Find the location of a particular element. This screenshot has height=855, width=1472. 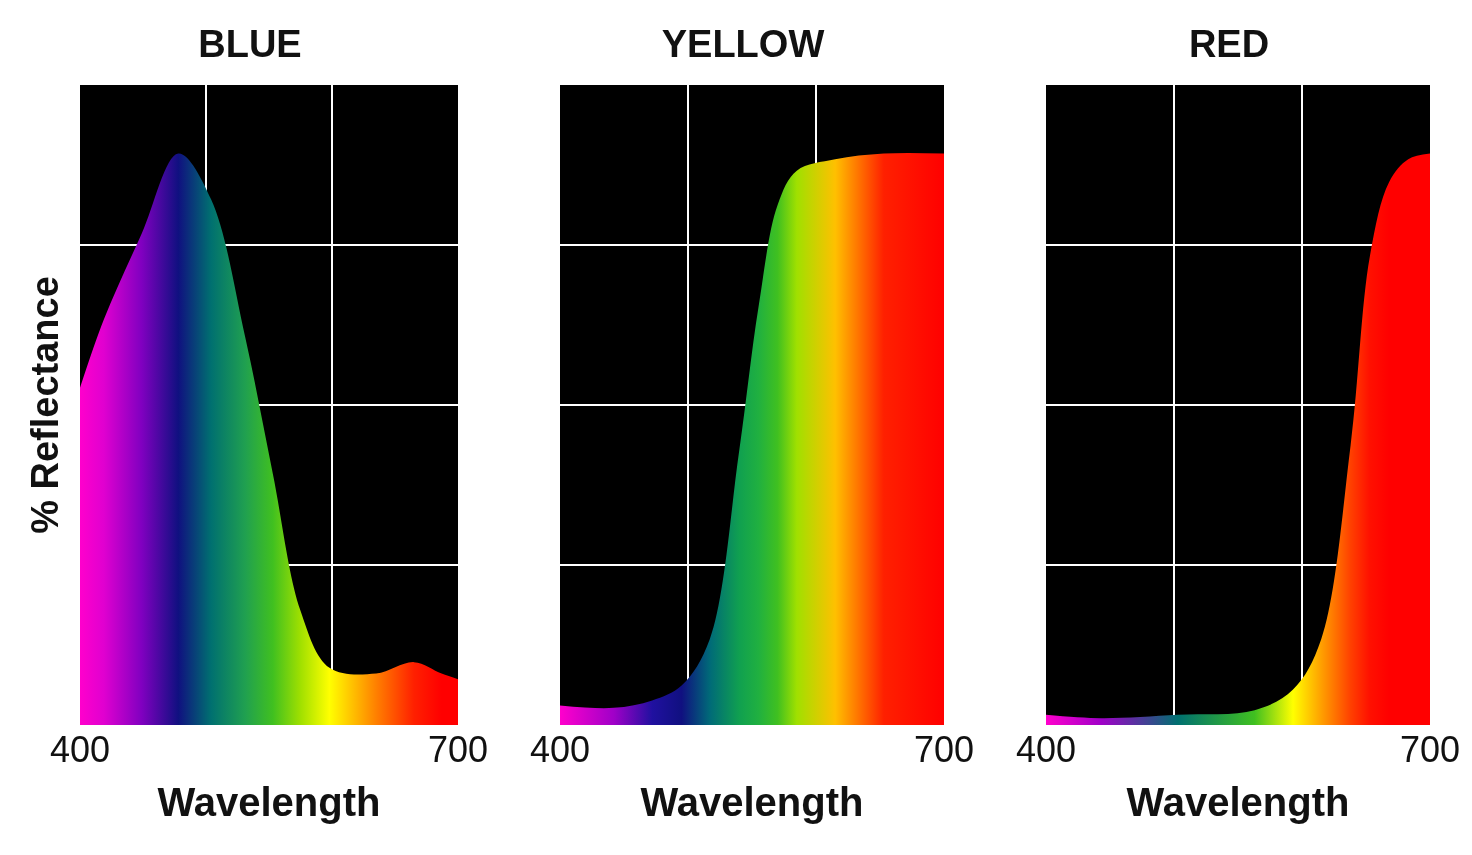

chart-title: BLUE is located at coordinates (250, 43).